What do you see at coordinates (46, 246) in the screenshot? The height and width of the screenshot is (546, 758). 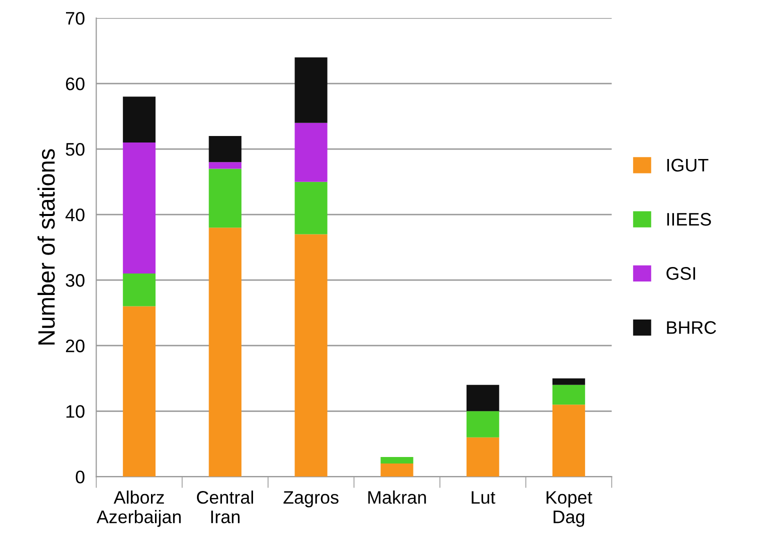 I see `y-axis-title: Number of stations` at bounding box center [46, 246].